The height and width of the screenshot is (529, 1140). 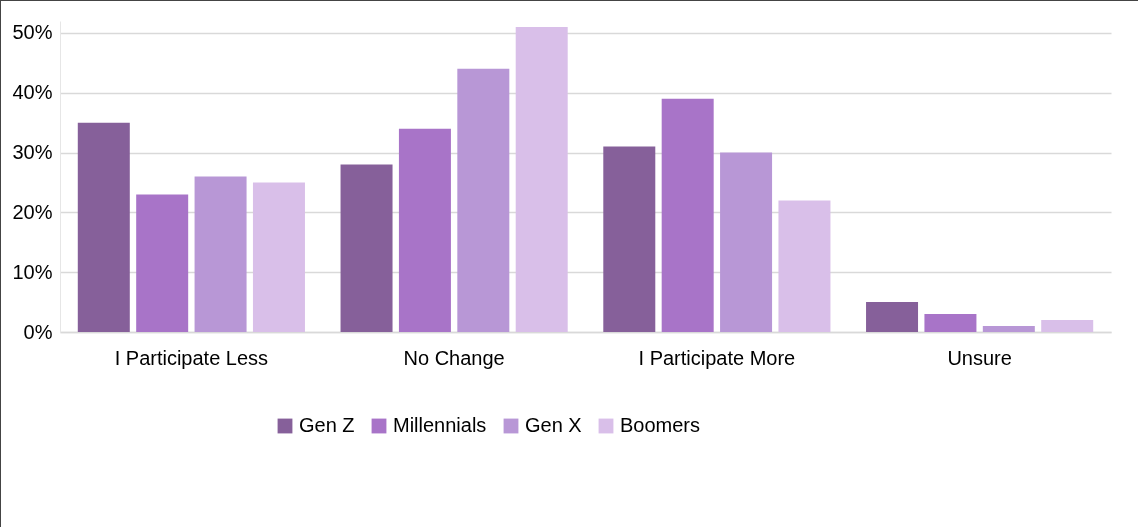 I want to click on y-tick-label: 50%, so click(x=32, y=32).